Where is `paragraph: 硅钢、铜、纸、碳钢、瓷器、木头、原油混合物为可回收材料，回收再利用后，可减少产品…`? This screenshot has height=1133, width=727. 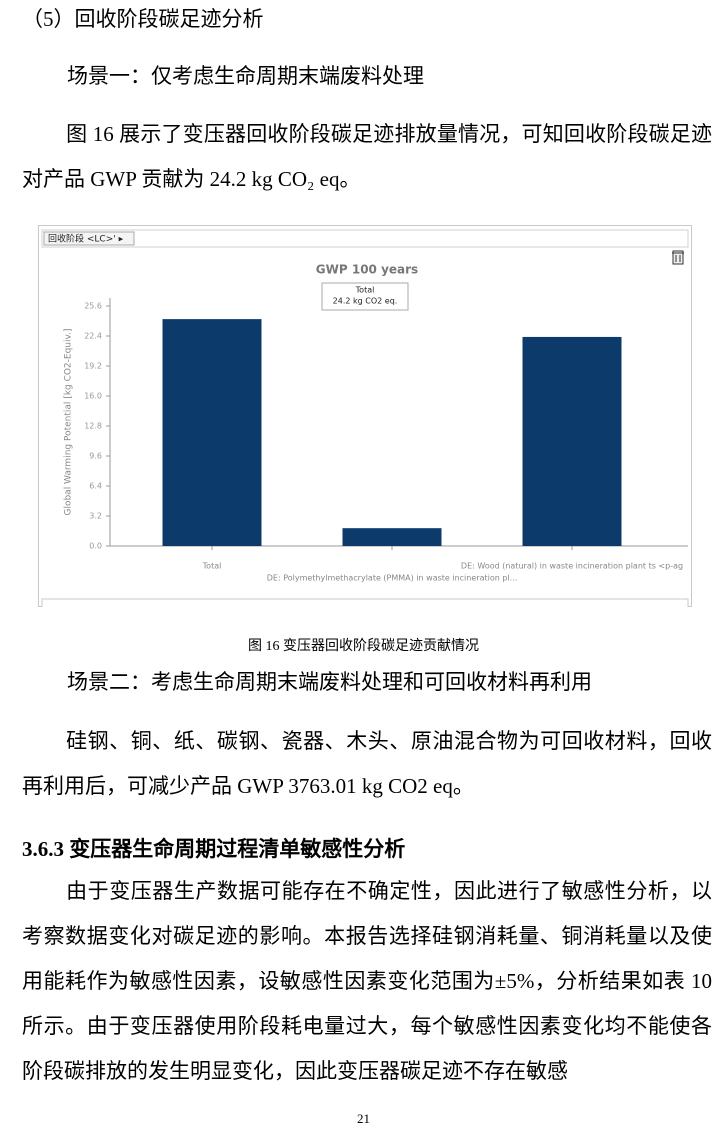 paragraph: 硅钢、铜、纸、碳钢、瓷器、木头、原油混合物为可回收材料，回收再利用后，可减少产品… is located at coordinates (367, 763).